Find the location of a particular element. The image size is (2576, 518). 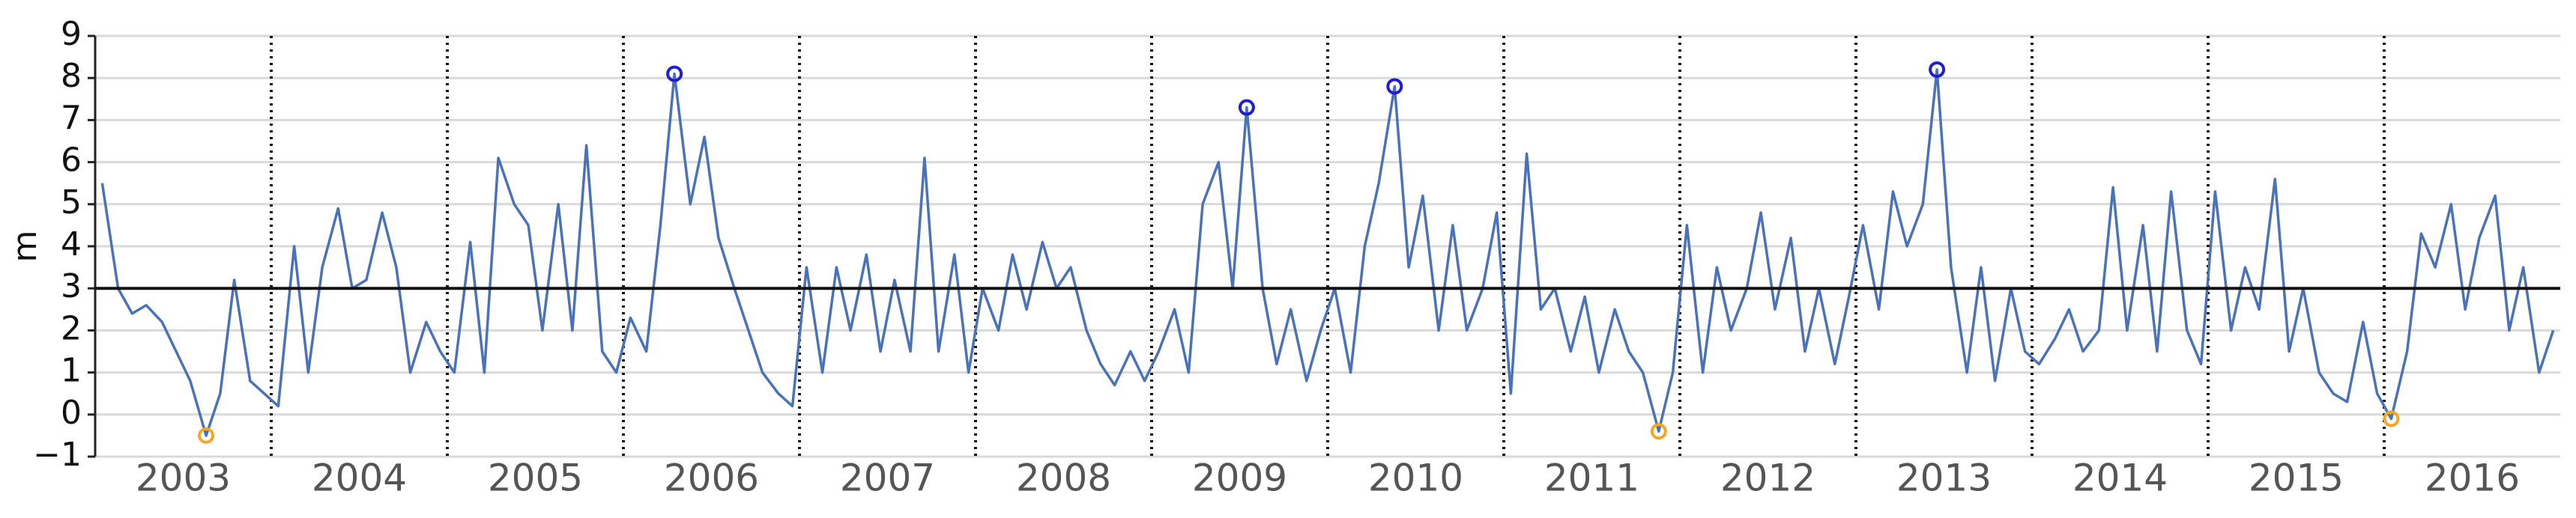

y-axis-label: m is located at coordinates (25, 247).